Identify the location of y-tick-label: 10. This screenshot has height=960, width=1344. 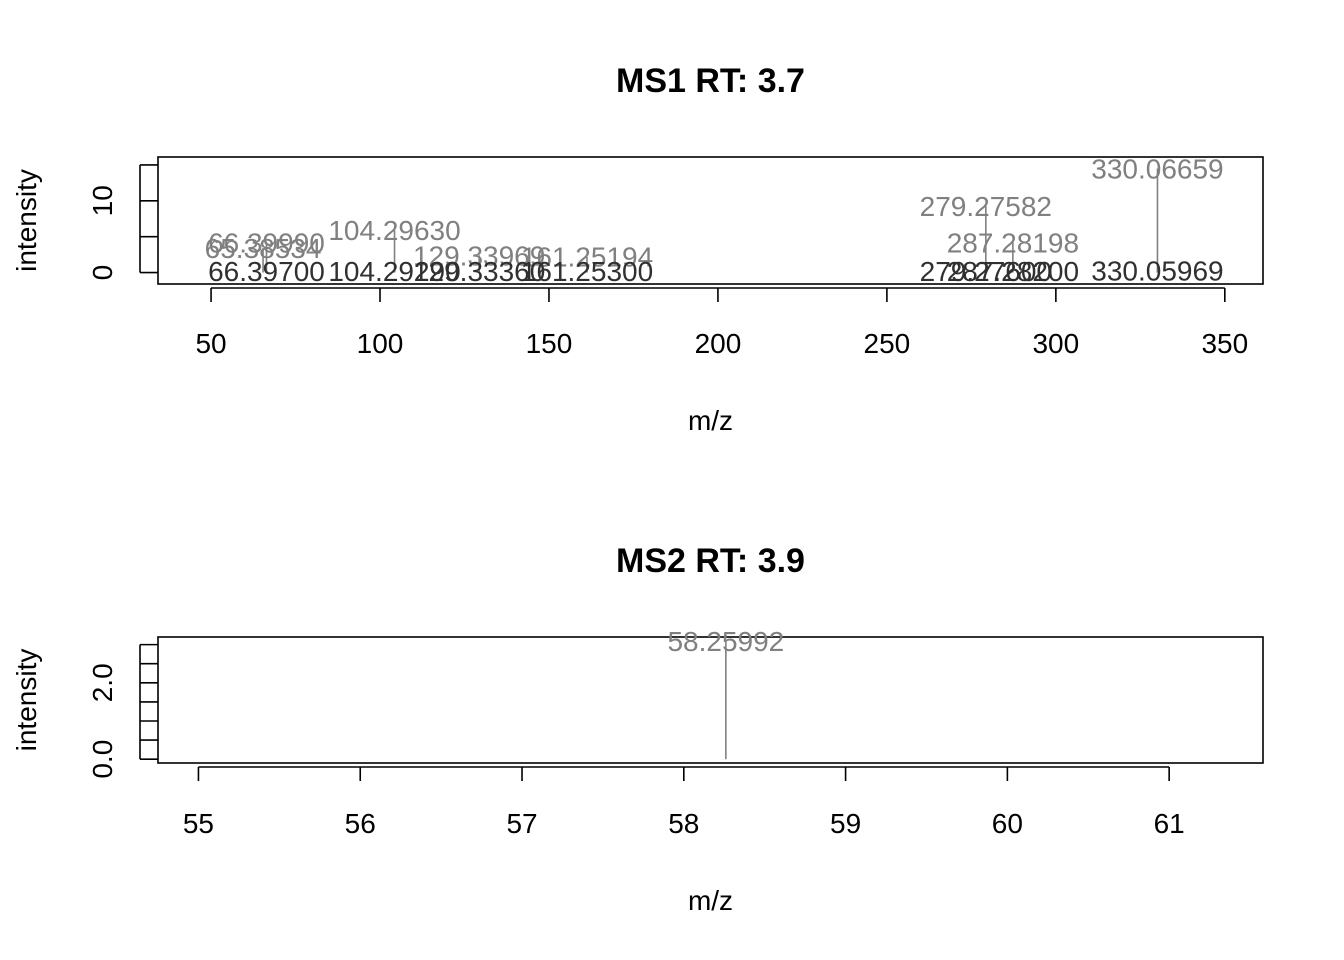
(102, 200).